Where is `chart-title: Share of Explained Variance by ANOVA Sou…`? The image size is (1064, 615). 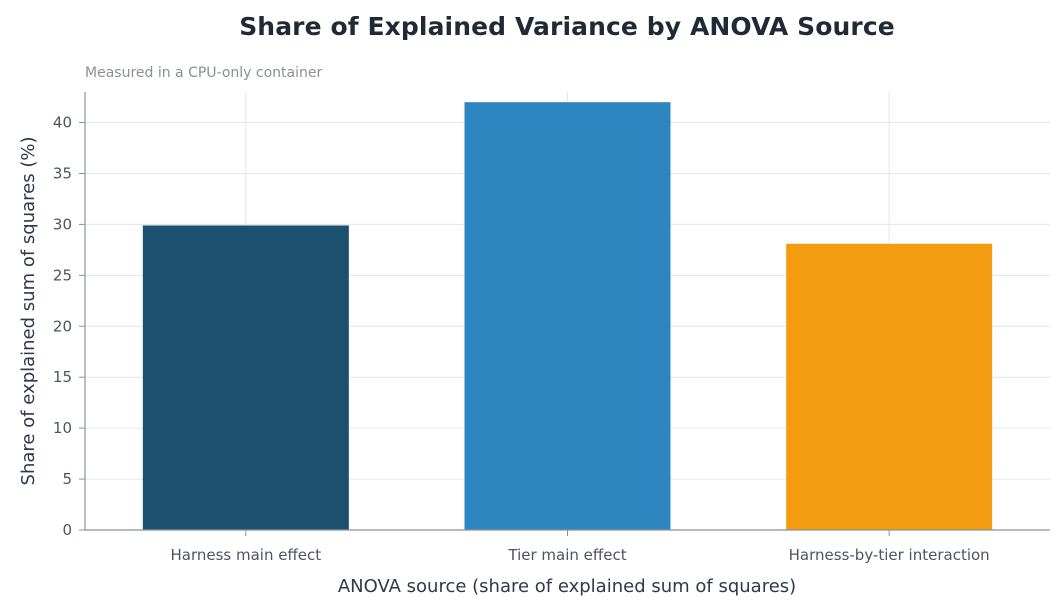 chart-title: Share of Explained Variance by ANOVA Sou… is located at coordinates (567, 26).